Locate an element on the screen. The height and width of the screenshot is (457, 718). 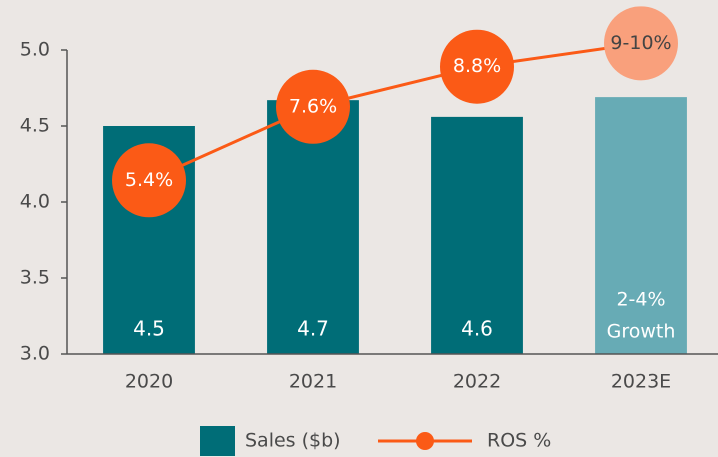
point-label: 9-10% is located at coordinates (640, 43).